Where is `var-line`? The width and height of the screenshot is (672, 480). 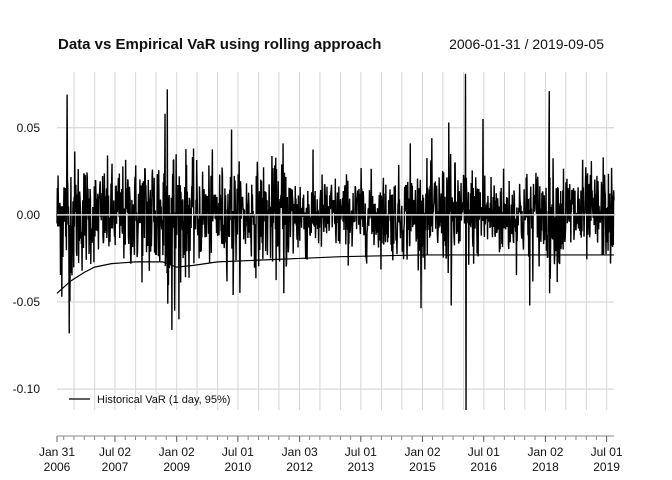
var-line is located at coordinates (335, 274).